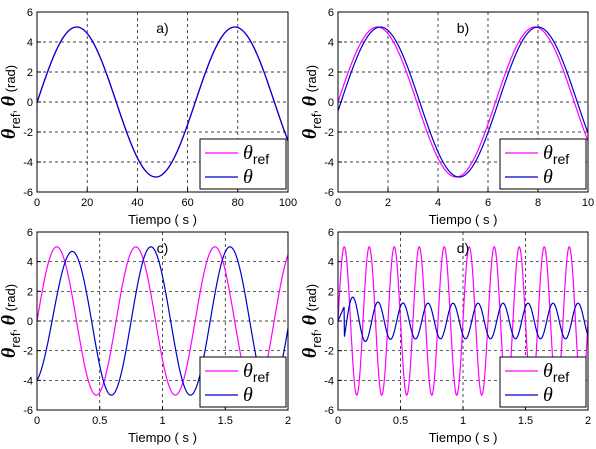 The width and height of the screenshot is (596, 449). Describe the element at coordinates (463, 248) in the screenshot. I see `panel-label: d)` at that location.